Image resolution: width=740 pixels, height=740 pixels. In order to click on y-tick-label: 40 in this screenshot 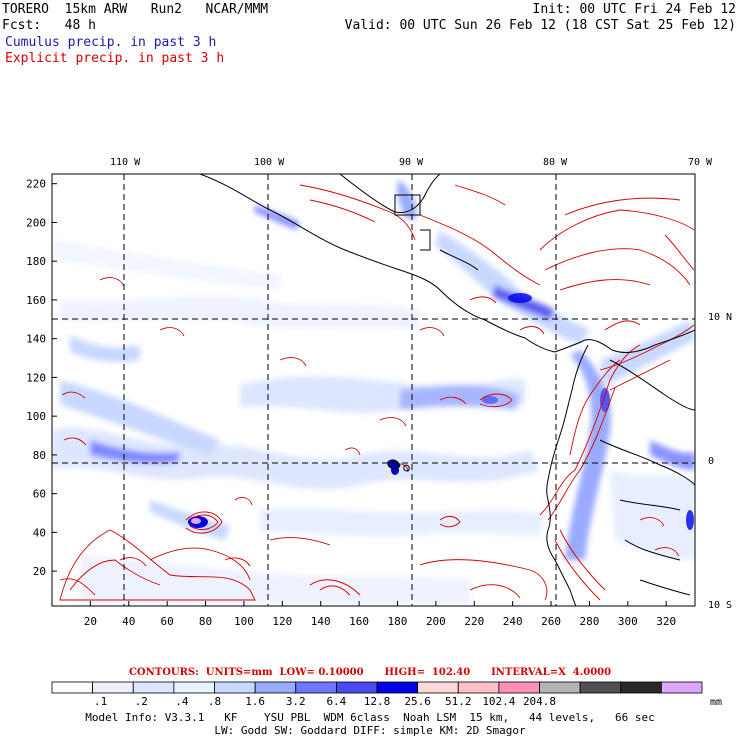, I will do `click(39, 532)`.